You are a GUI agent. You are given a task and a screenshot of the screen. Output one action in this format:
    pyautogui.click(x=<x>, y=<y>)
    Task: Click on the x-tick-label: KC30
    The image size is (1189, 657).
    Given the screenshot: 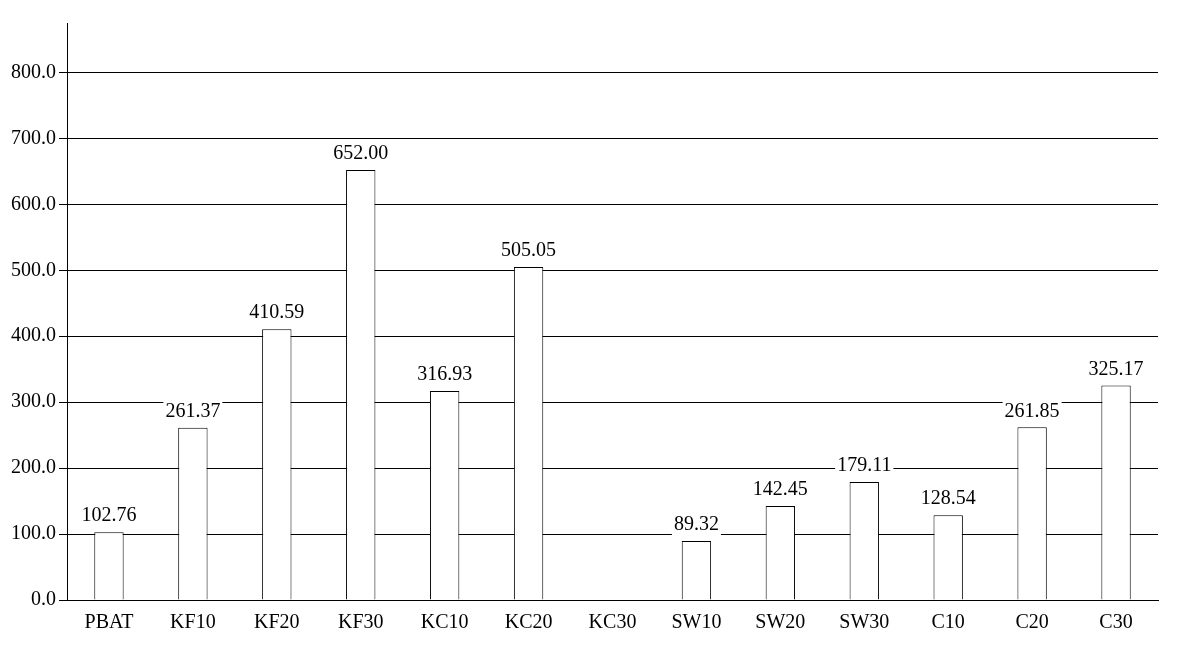 What is the action you would take?
    pyautogui.click(x=612, y=621)
    